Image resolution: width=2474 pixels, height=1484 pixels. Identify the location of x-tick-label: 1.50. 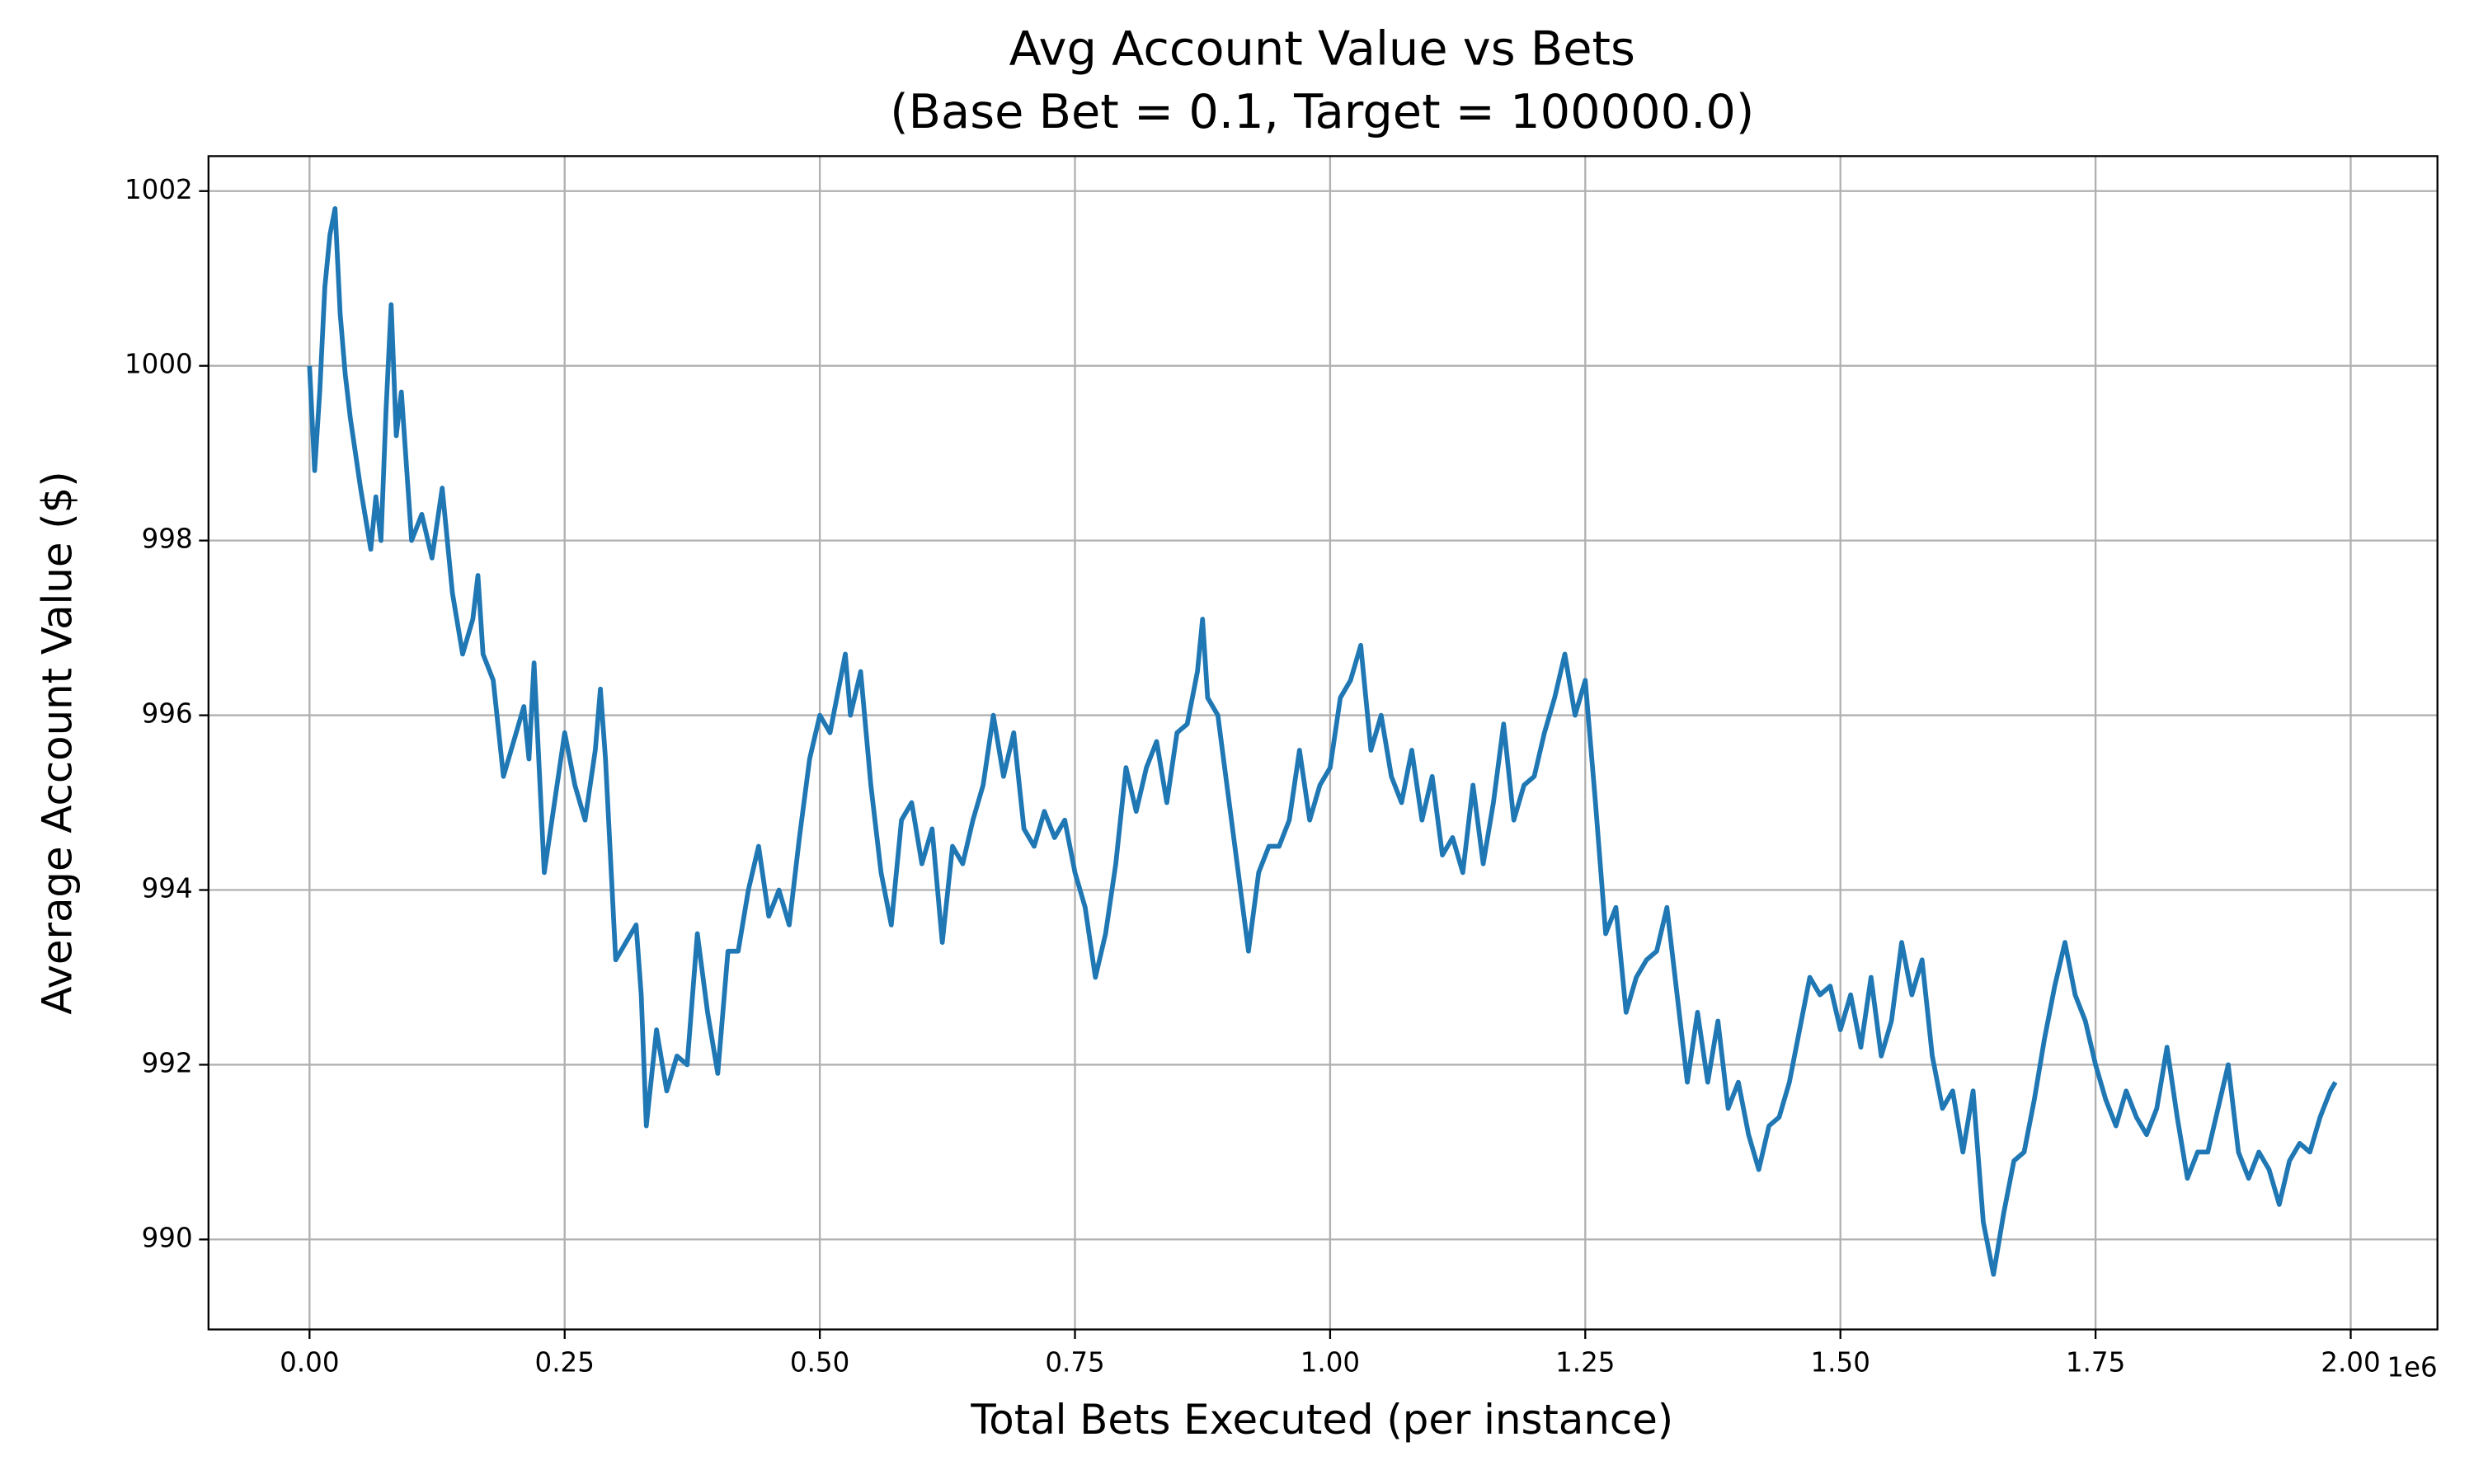
(1840, 1362).